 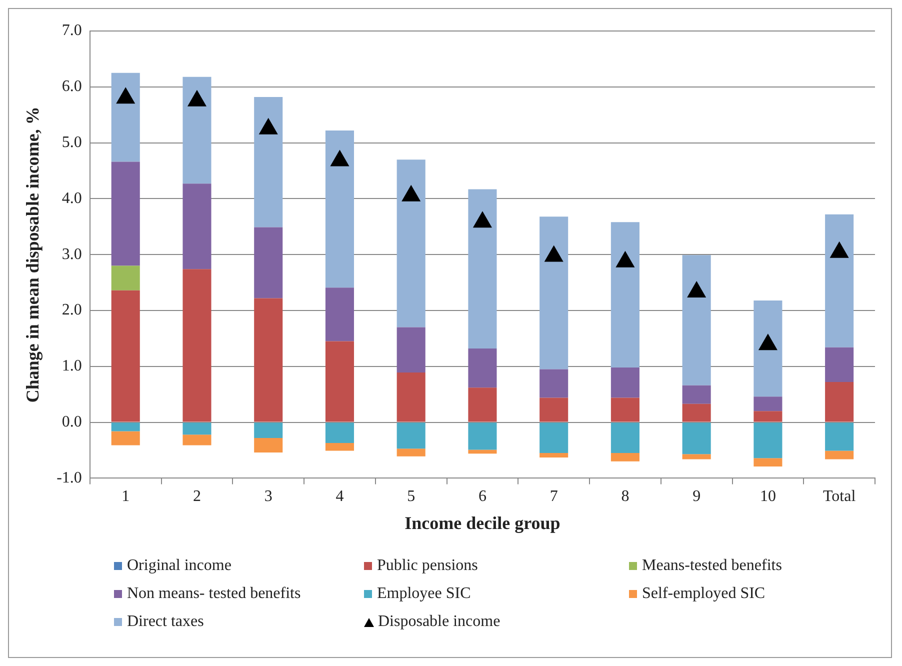 I want to click on x-tick-label: 2, so click(x=196, y=497).